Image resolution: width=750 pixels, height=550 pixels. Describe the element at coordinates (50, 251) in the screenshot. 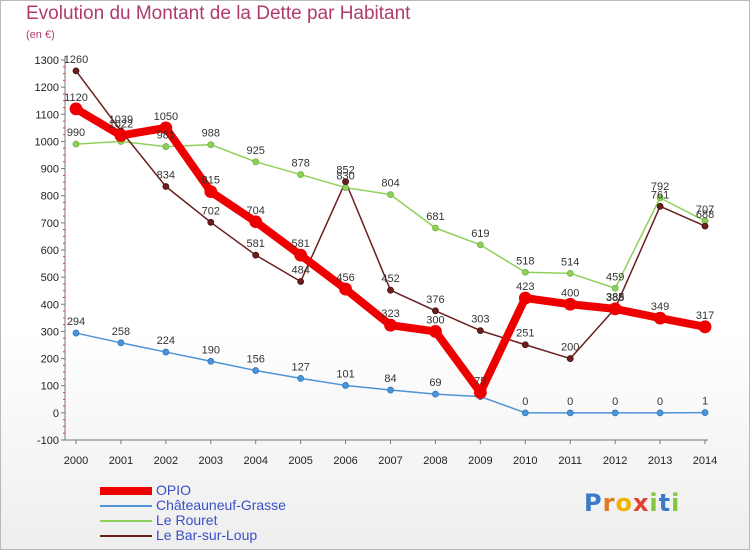

I see `y-tick-label: 600` at that location.